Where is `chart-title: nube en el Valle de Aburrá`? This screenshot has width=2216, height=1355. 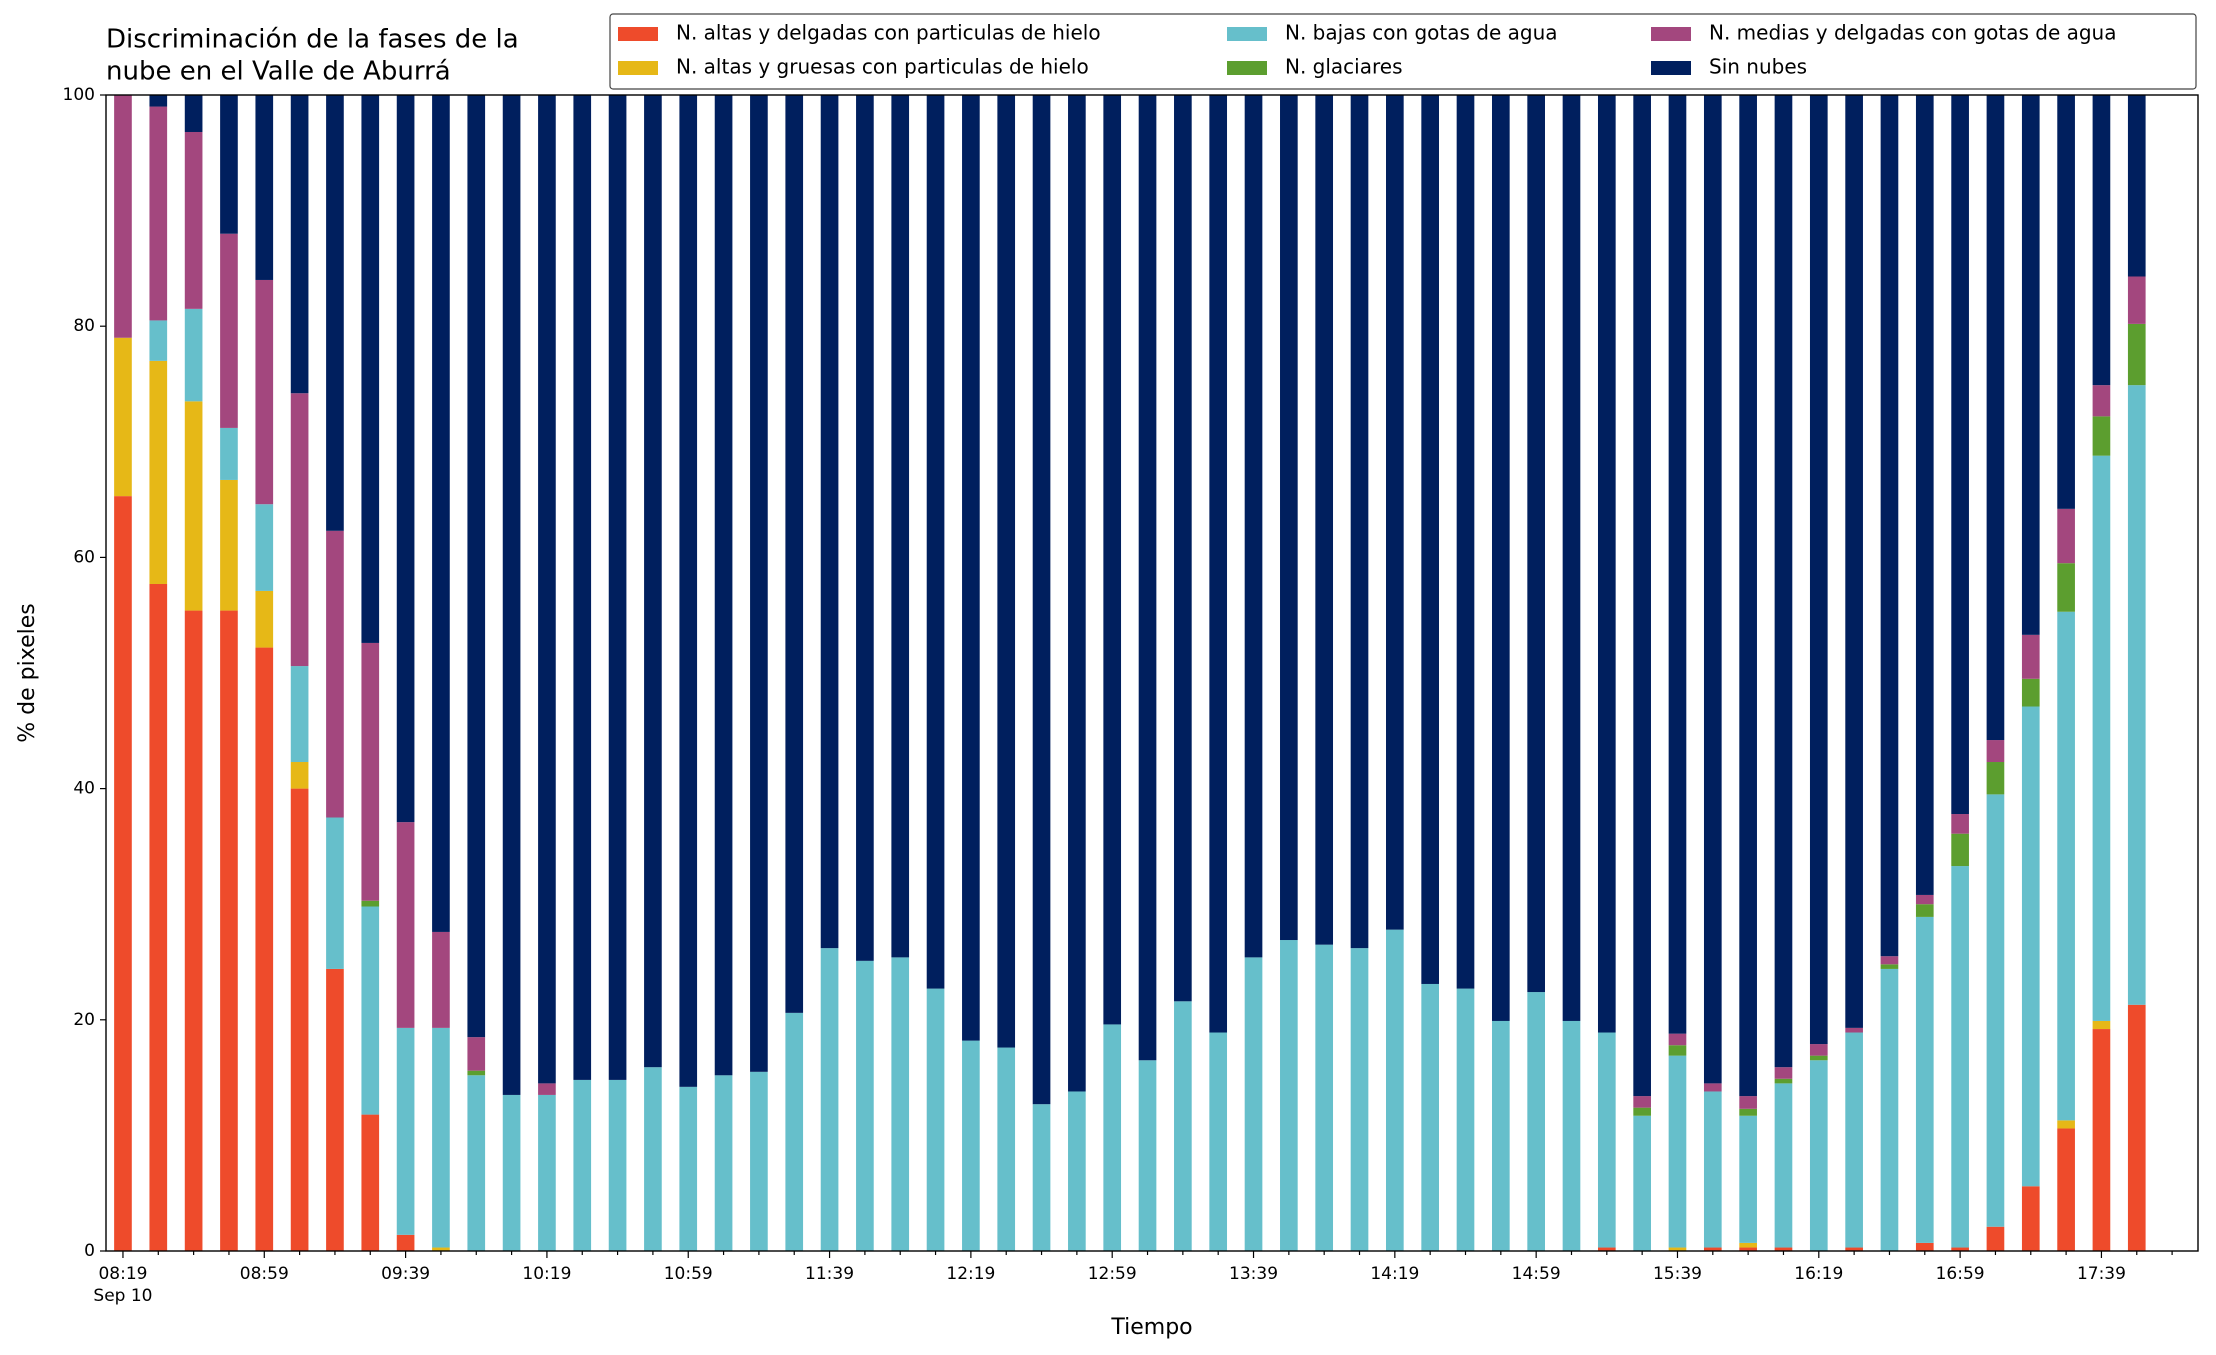 chart-title: nube en el Valle de Aburrá is located at coordinates (278, 72).